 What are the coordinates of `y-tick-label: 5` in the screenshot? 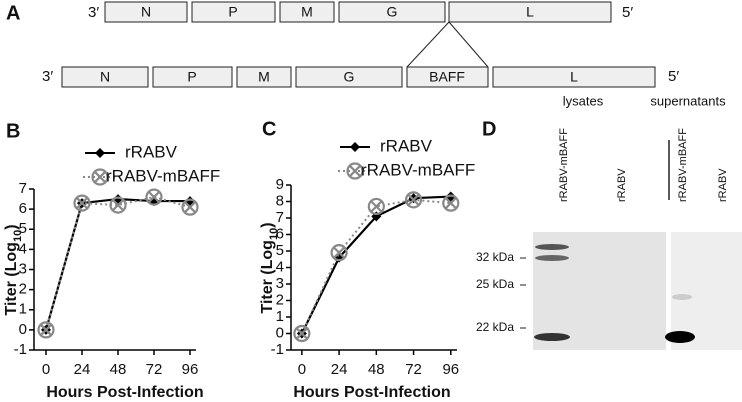 It's located at (280, 250).